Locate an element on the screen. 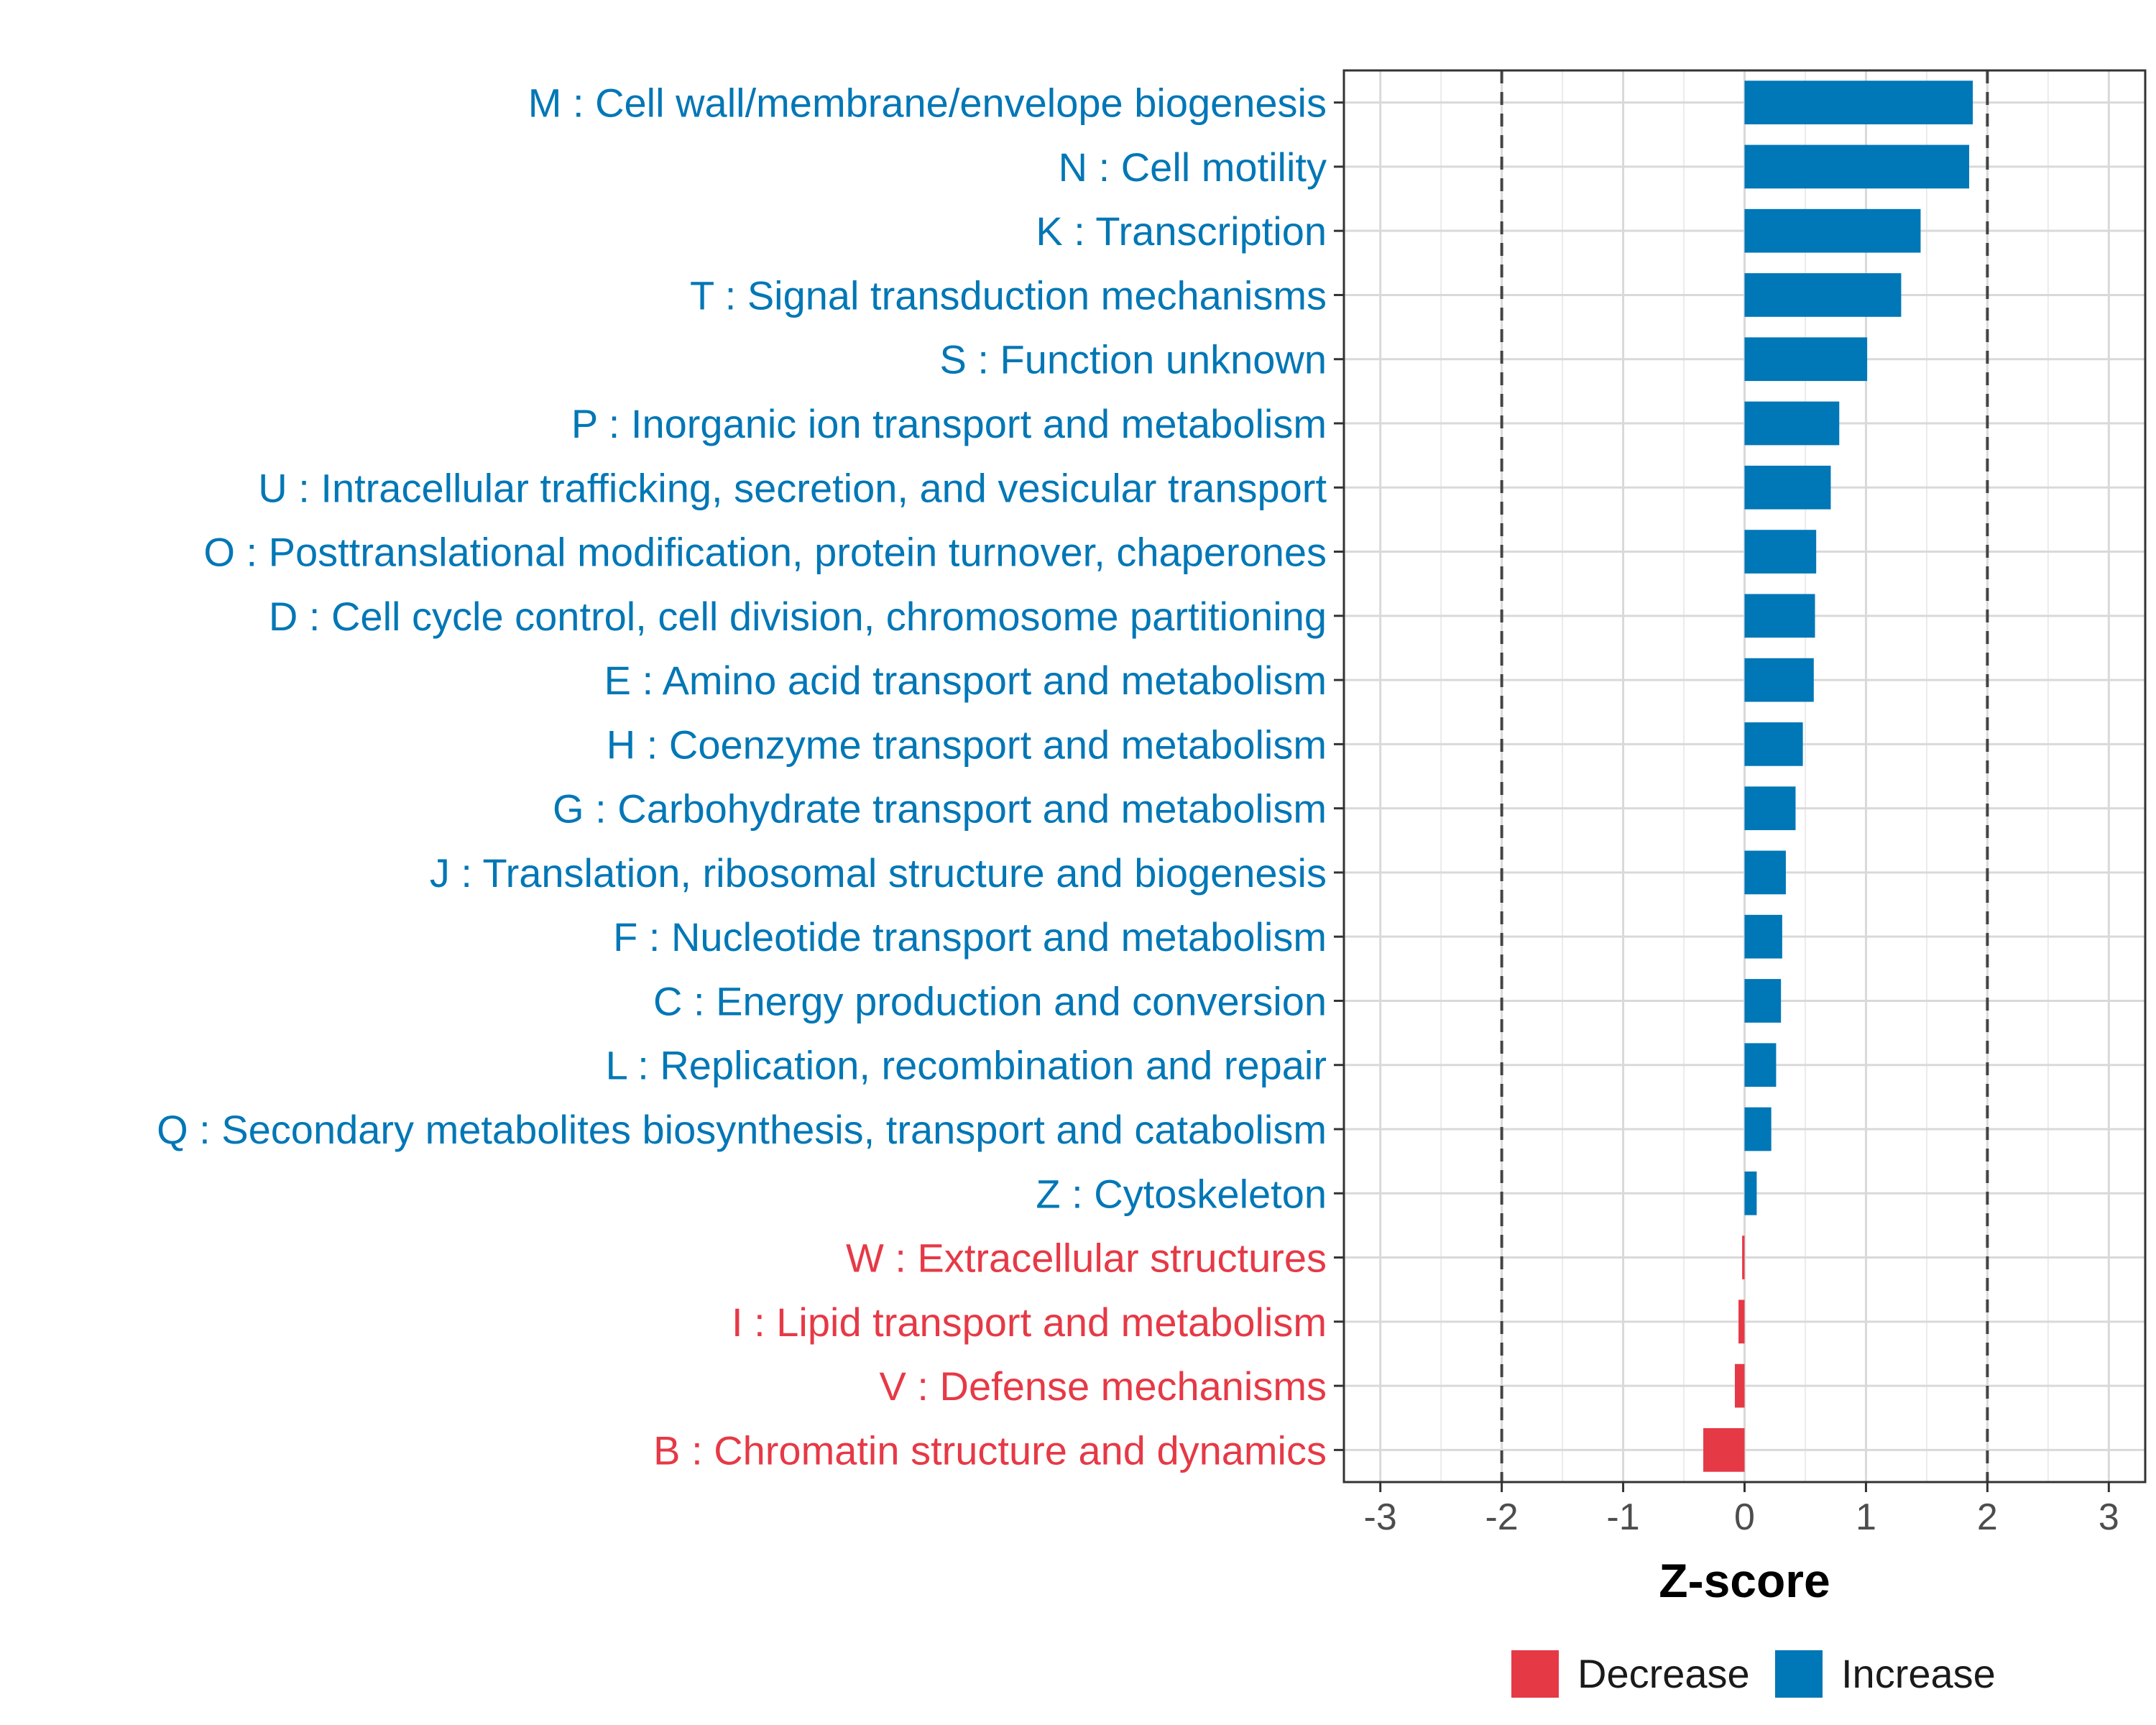 The image size is (2156, 1725). legend: Decrease Increase is located at coordinates (1753, 1674).